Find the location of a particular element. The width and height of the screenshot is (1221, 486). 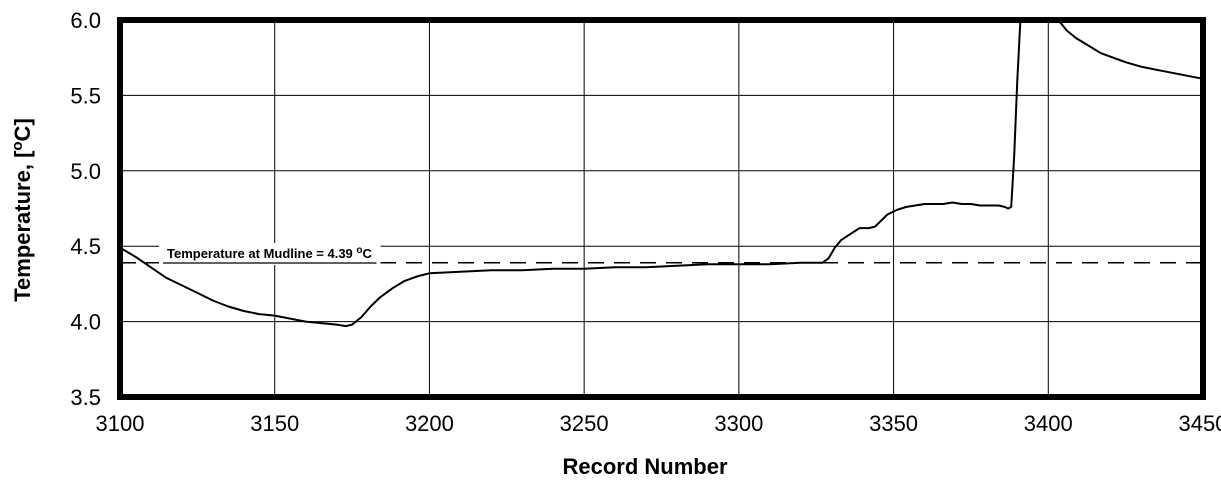

x-tick-labels: 3100 3150 3200 3250 3300 3350 3400 3450 is located at coordinates (658, 423).